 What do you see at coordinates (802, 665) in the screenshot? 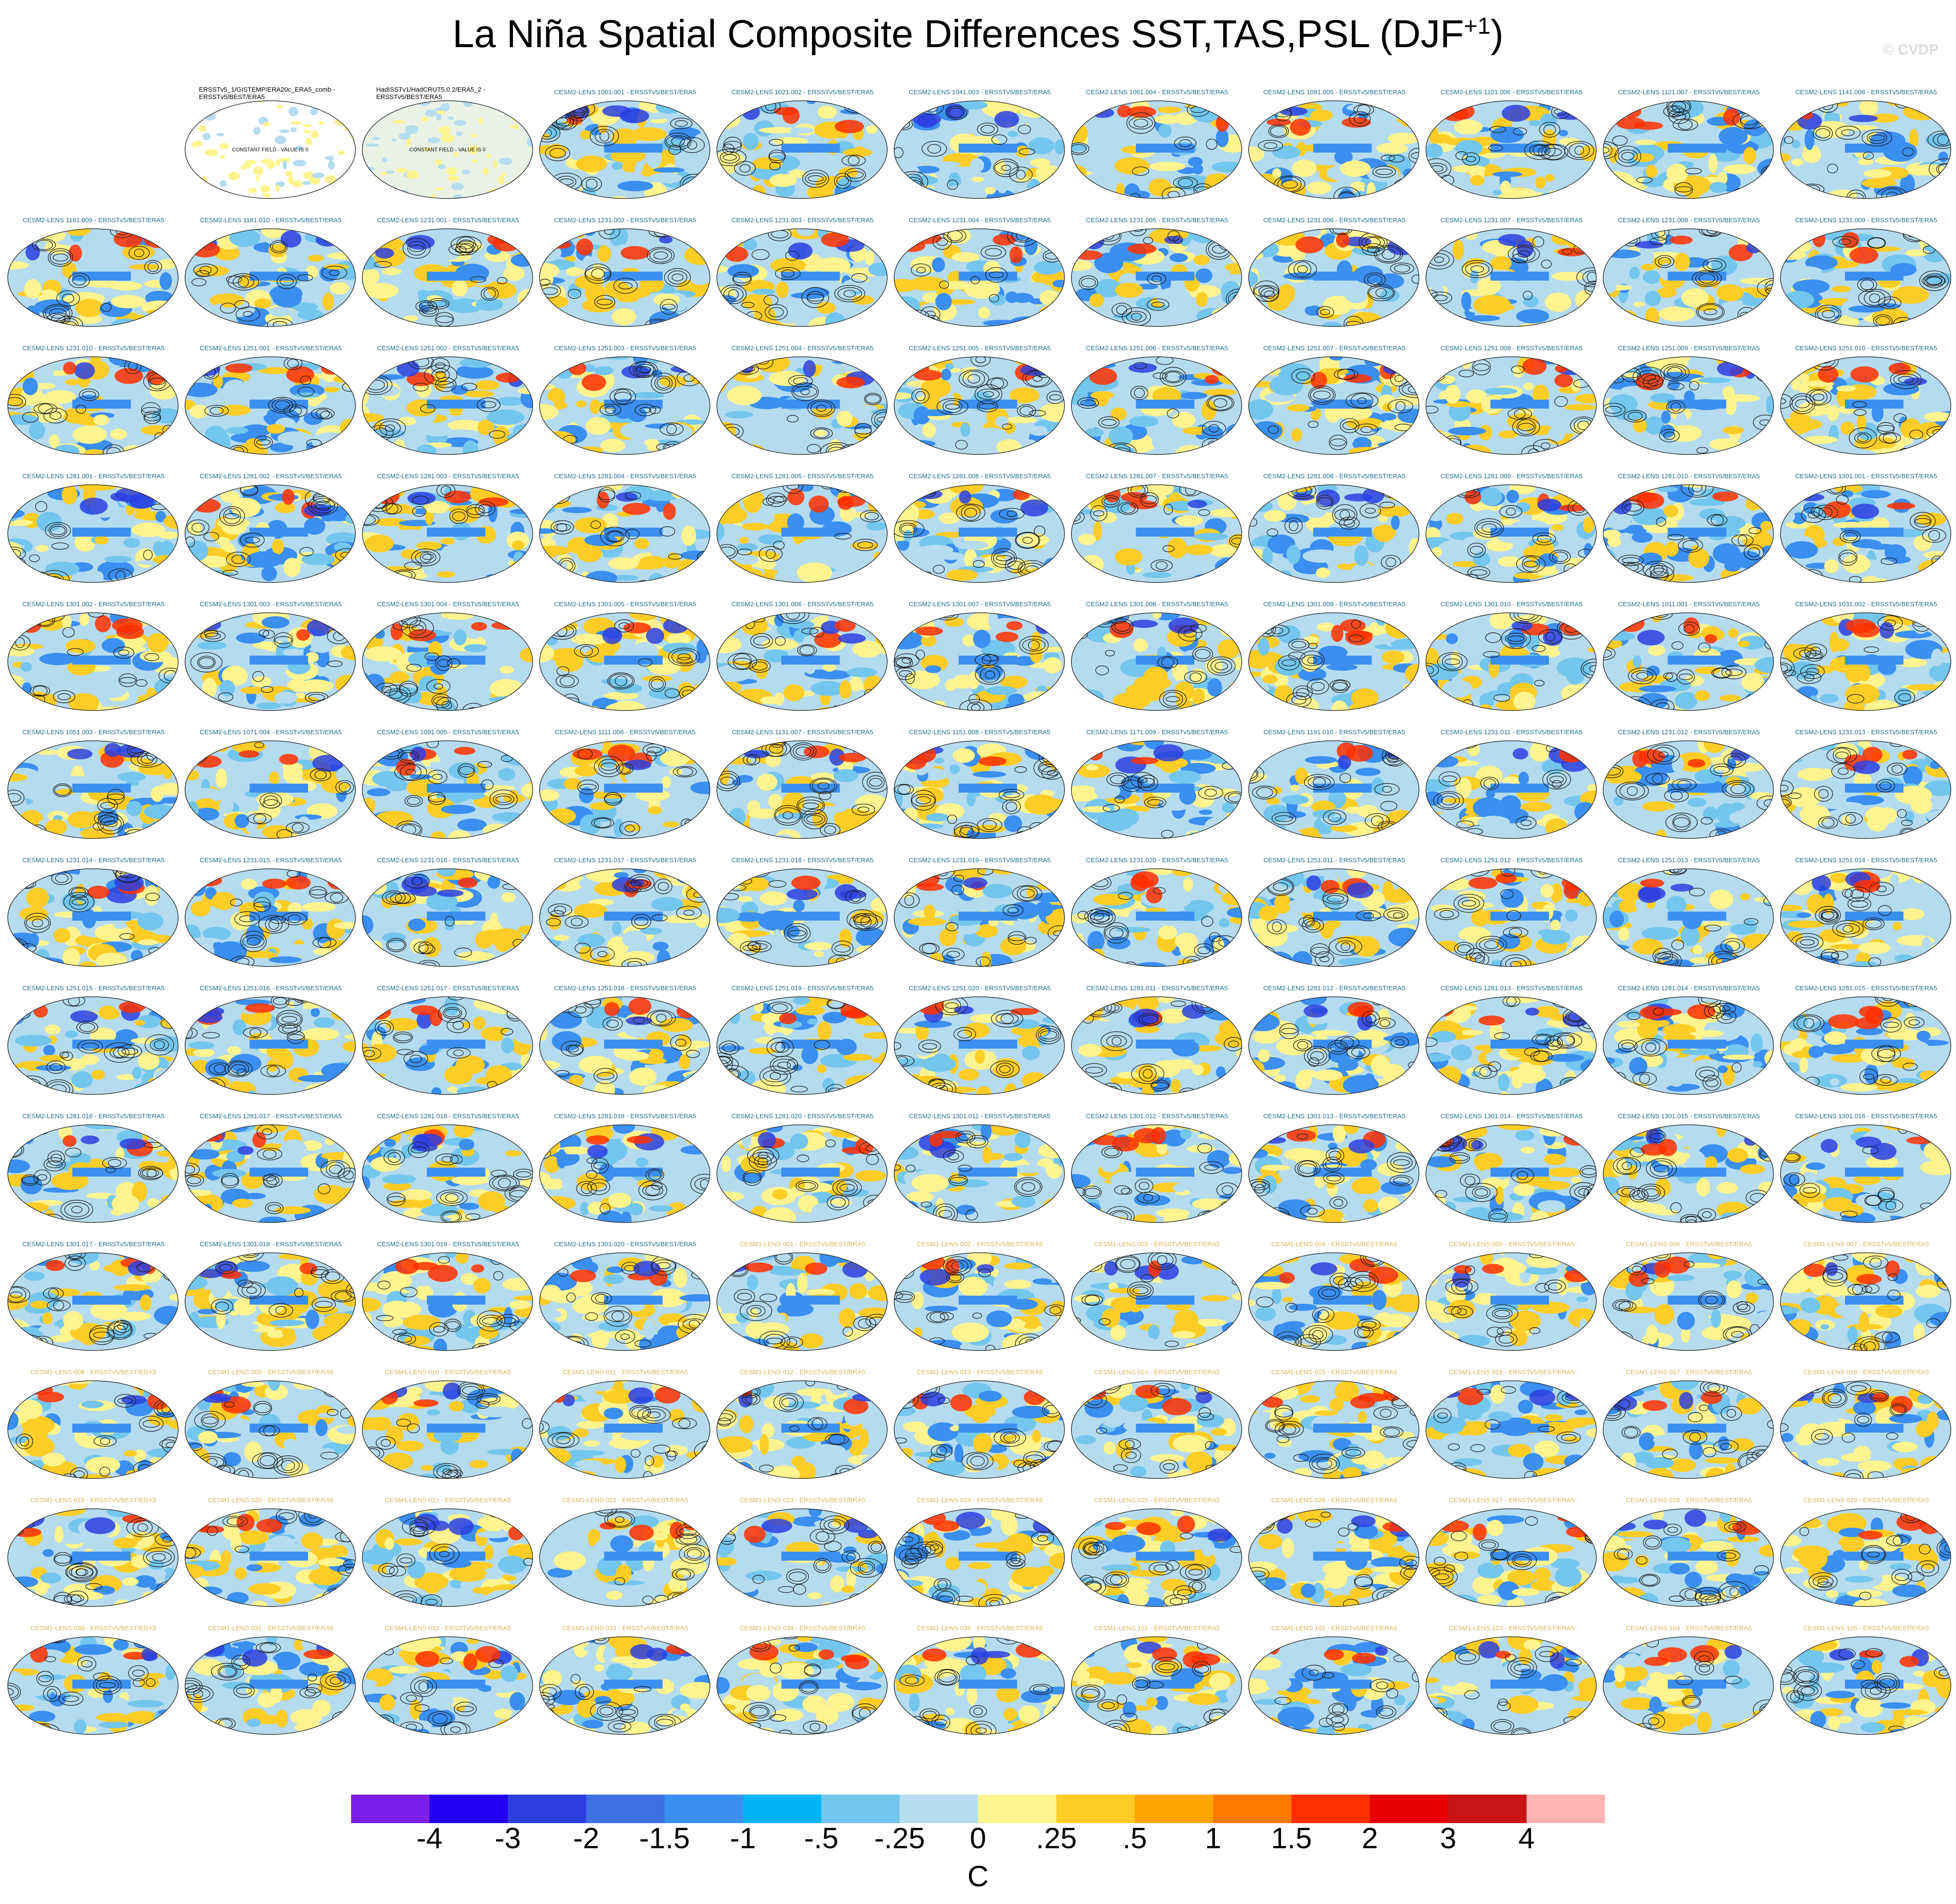
I see `map-panel: CESM2-LENS 1301.006 - ERSSTv5/BEST/ERA5` at bounding box center [802, 665].